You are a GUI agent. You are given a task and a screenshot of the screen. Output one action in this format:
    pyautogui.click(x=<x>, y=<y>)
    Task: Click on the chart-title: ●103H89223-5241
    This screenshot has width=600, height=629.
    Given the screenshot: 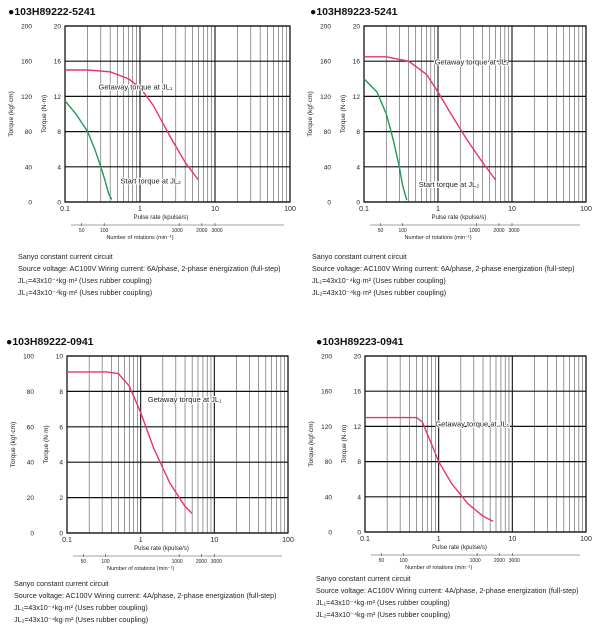 What is the action you would take?
    pyautogui.click(x=354, y=12)
    